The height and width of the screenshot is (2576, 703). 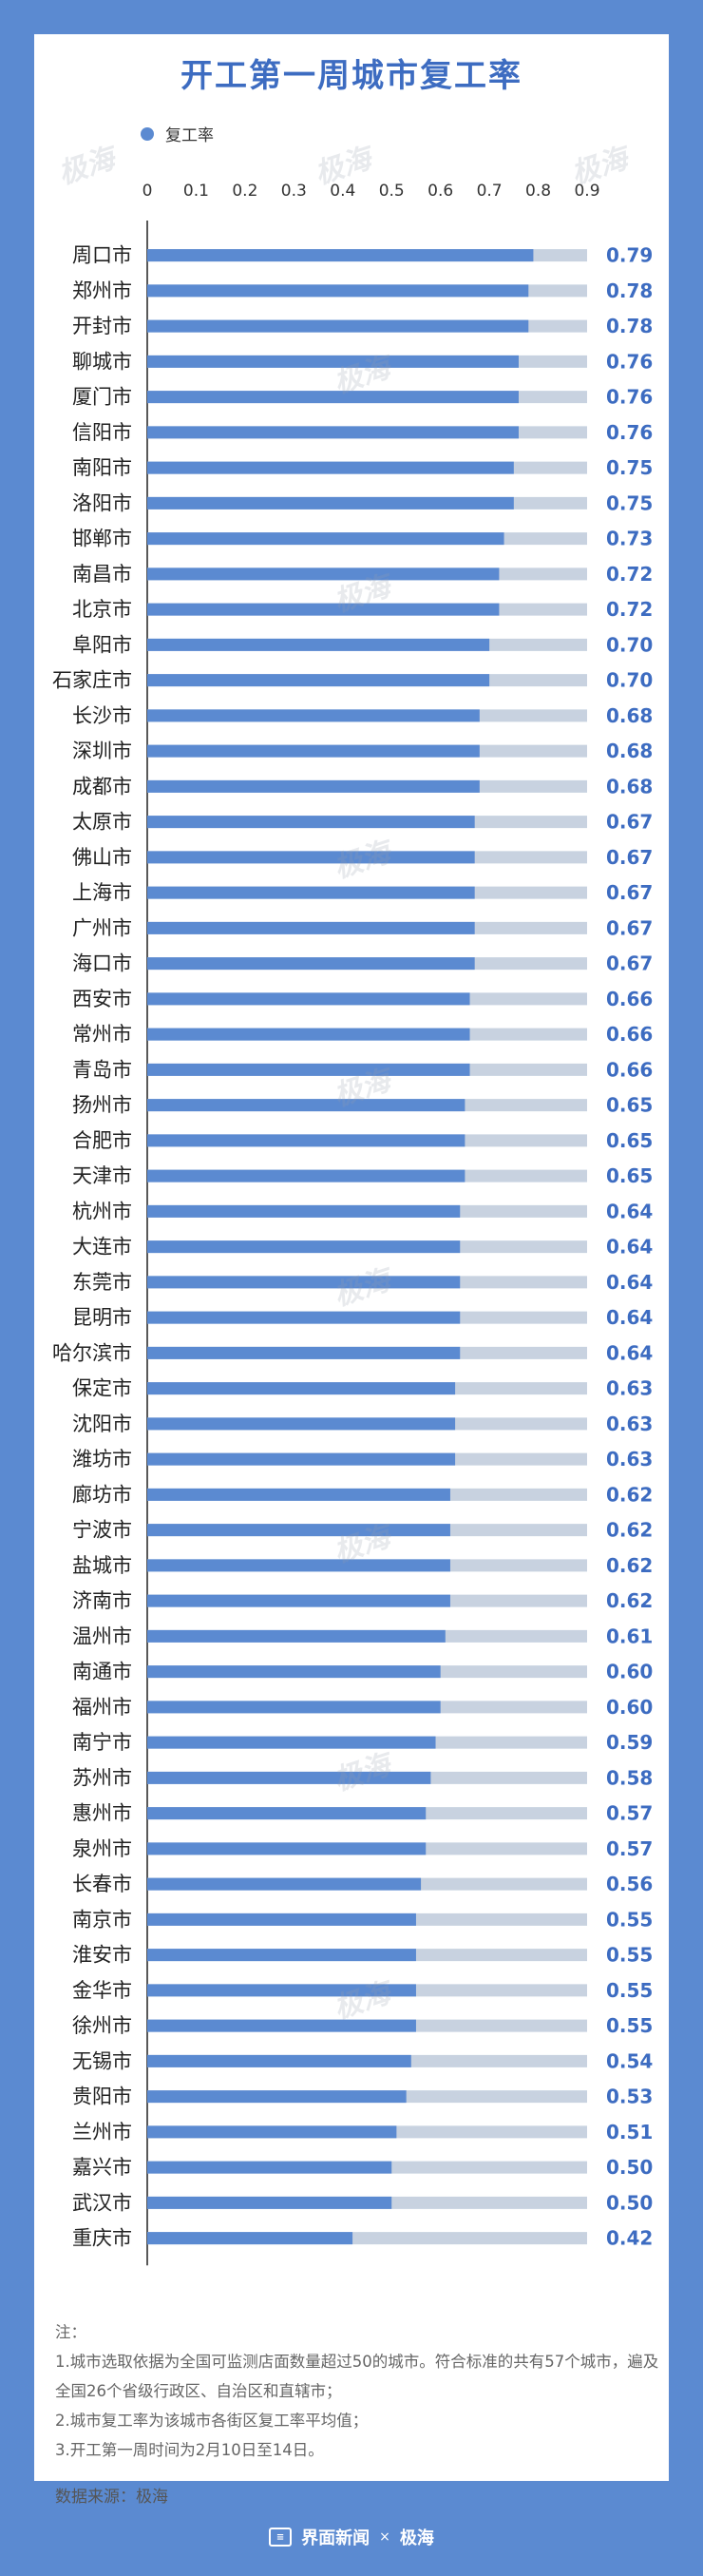 I want to click on legend: 复工率, so click(x=177, y=133).